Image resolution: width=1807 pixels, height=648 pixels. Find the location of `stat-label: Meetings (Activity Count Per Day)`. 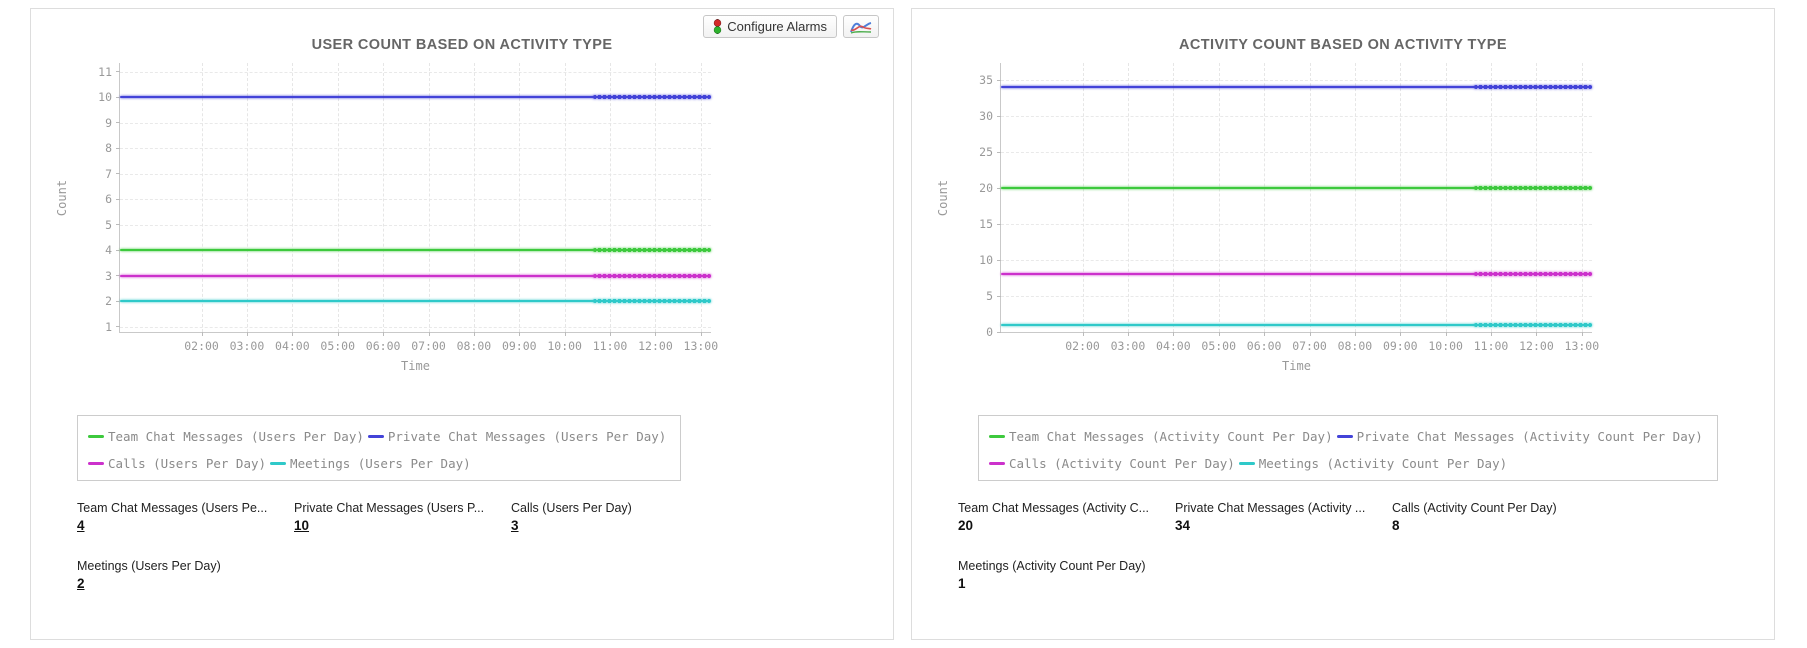

stat-label: Meetings (Activity Count Per Day) is located at coordinates (1052, 566).